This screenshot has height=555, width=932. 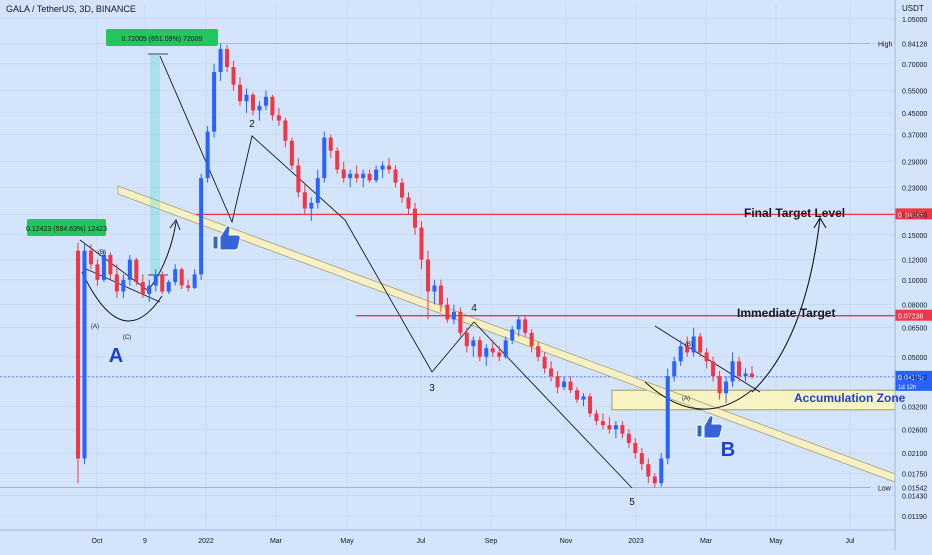 I want to click on pattern-label-b: B, so click(x=728, y=450).